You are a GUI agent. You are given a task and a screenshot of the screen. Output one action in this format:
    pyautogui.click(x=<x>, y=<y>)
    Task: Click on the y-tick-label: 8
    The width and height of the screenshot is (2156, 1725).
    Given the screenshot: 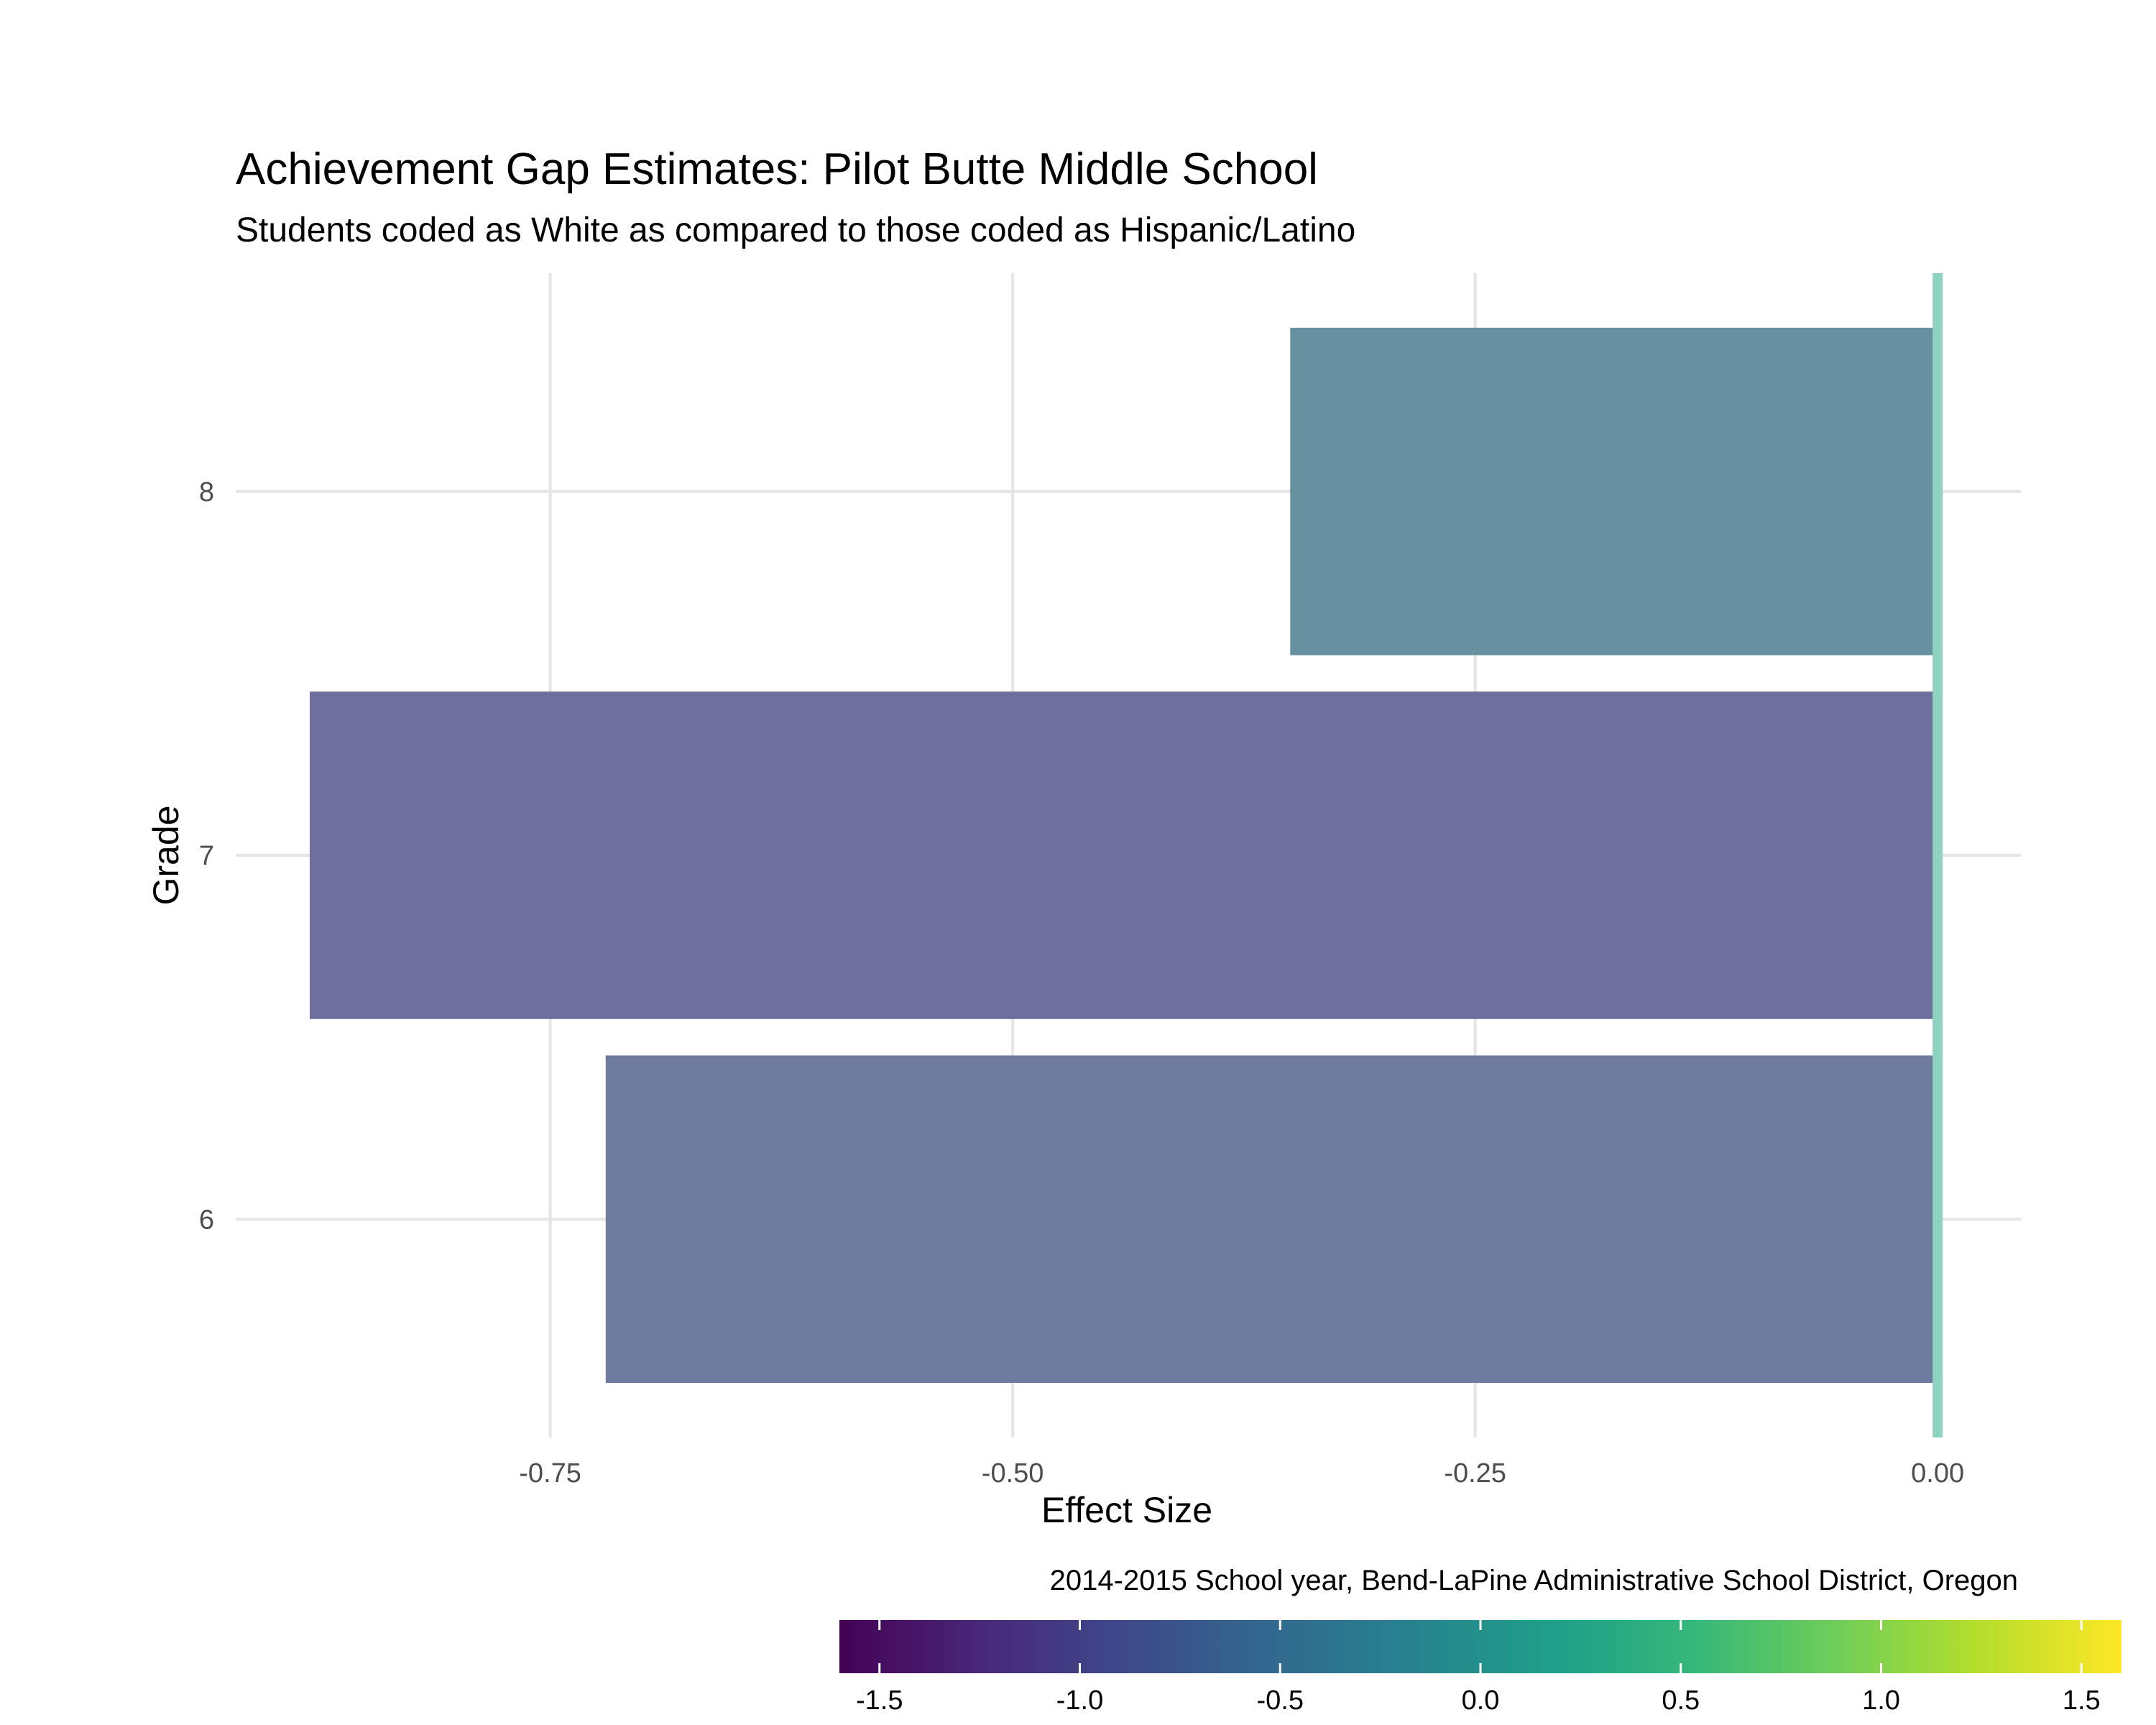 What is the action you would take?
    pyautogui.click(x=206, y=492)
    